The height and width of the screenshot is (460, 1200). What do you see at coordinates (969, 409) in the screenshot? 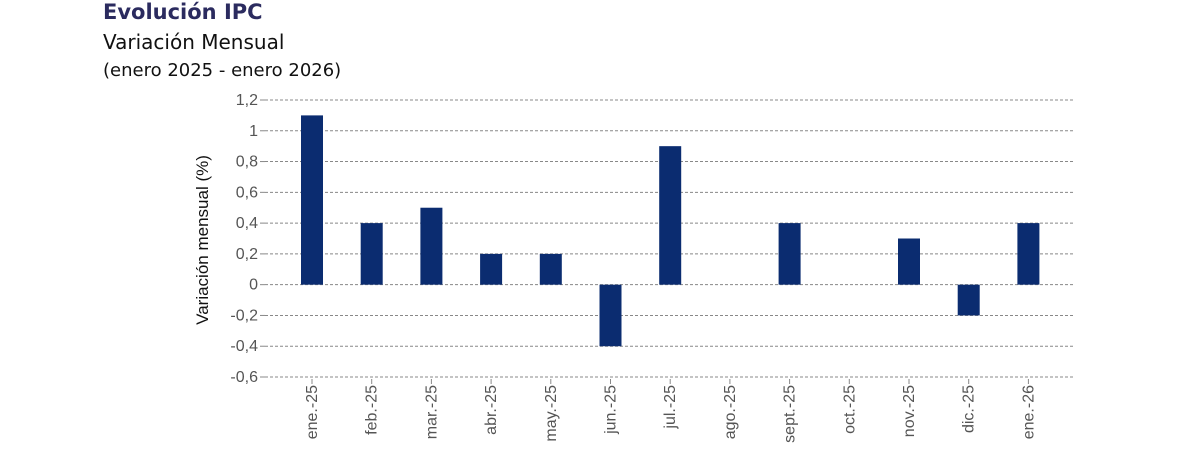
I see `x-tick-label: dic.-25` at bounding box center [969, 409].